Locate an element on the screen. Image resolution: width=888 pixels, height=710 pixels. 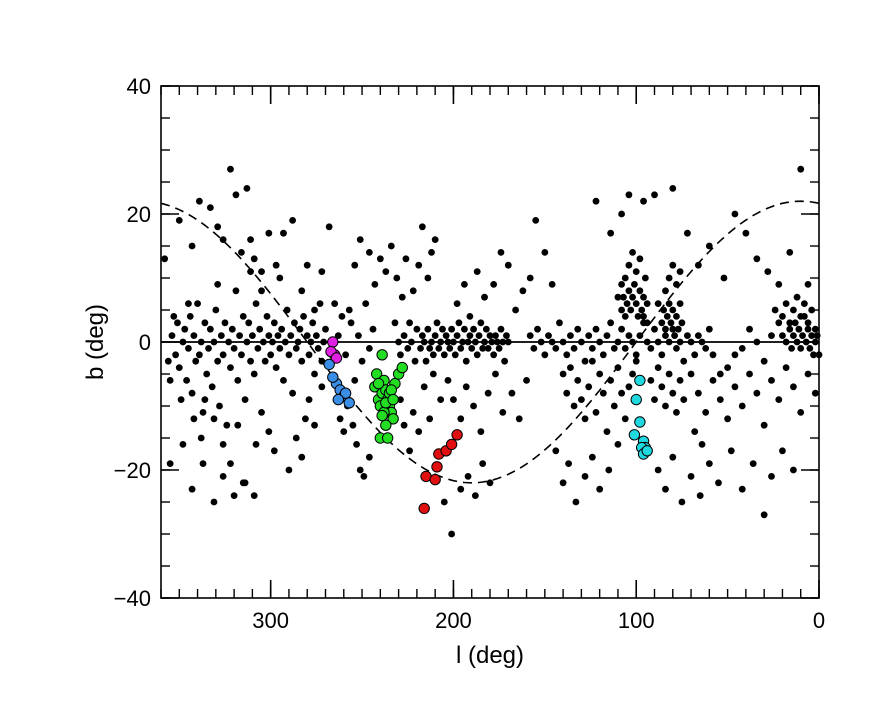
y-axis-label: b (deg) is located at coordinates (95, 342).